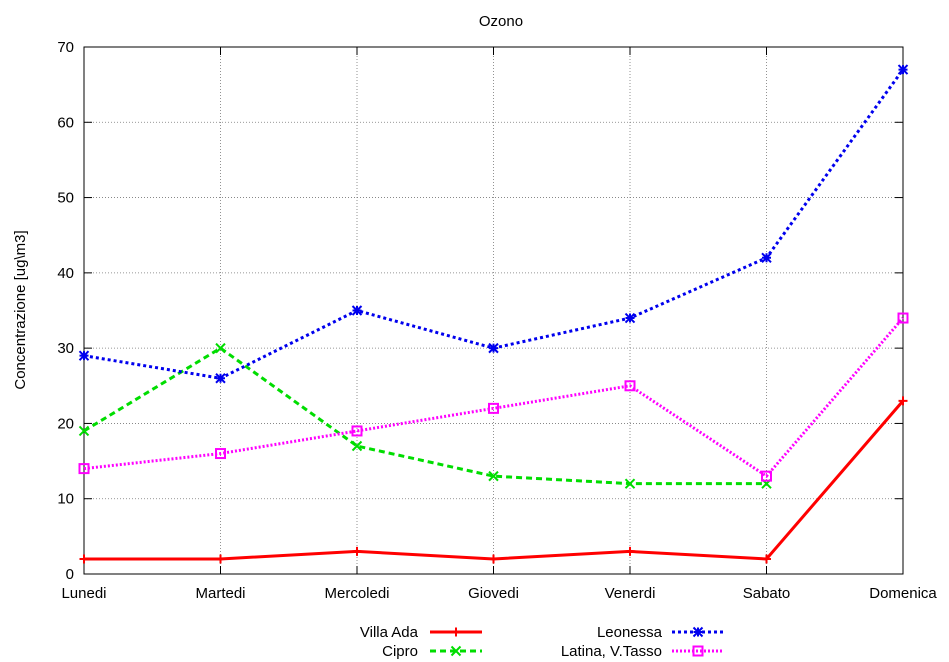 The width and height of the screenshot is (949, 662). I want to click on y-axis-label: Concentrazione [ug\m3], so click(20, 309).